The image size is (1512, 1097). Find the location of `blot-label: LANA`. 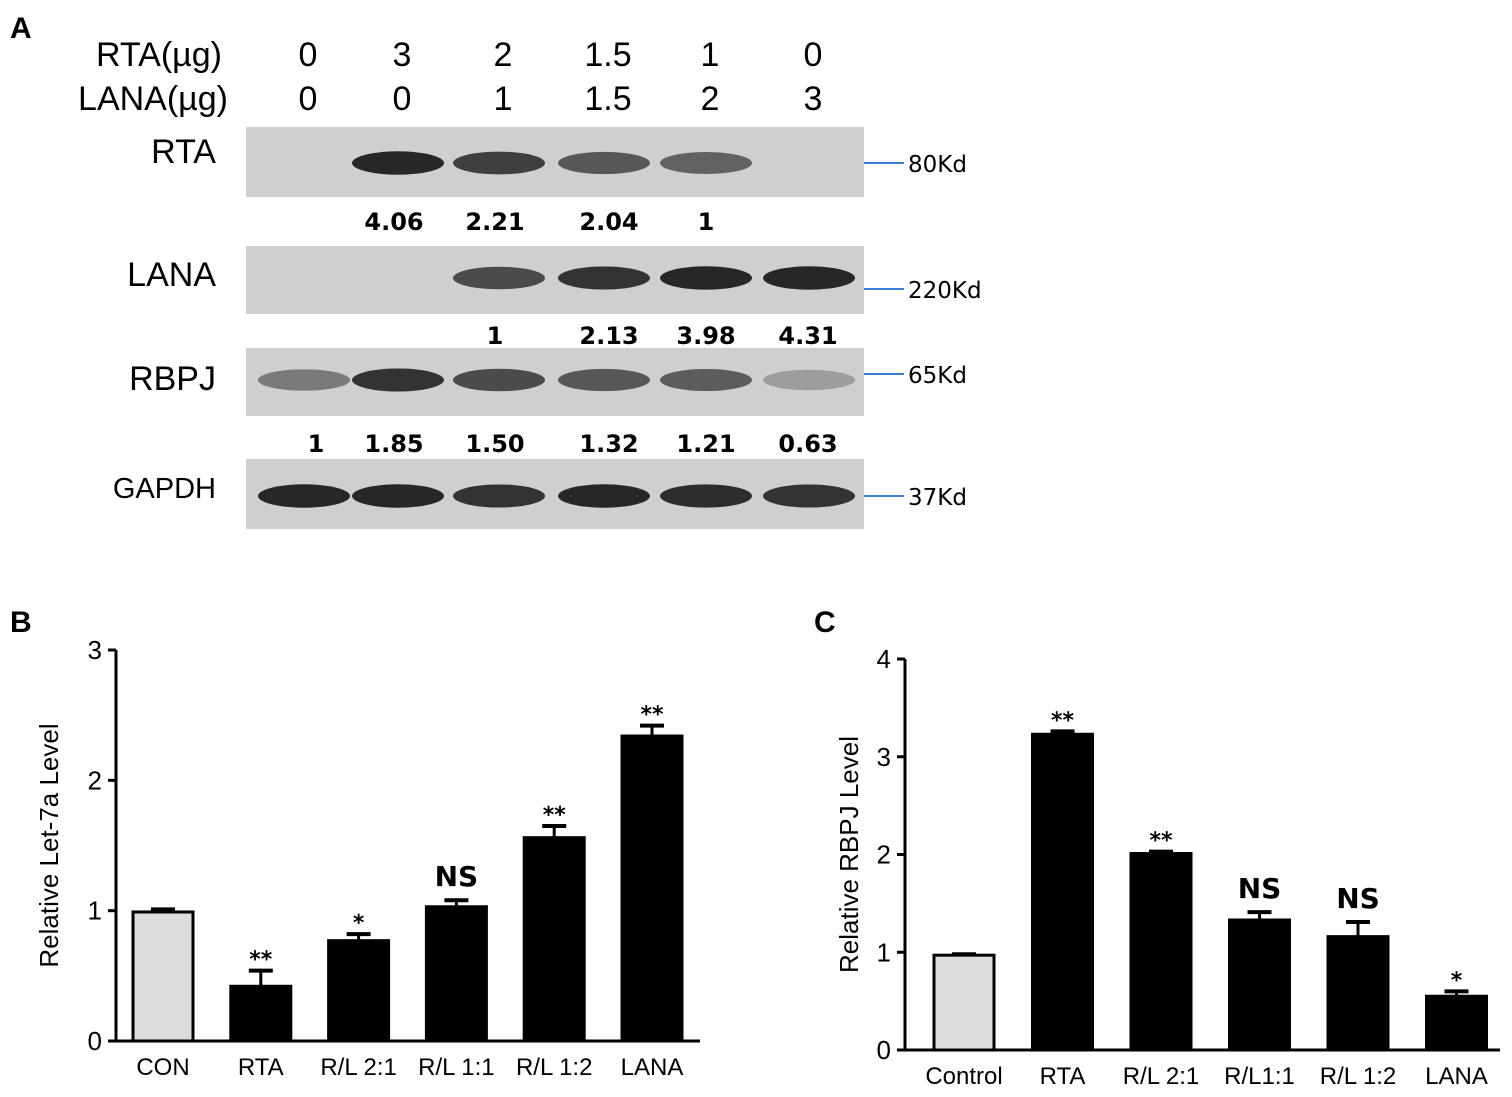

blot-label: LANA is located at coordinates (171, 275).